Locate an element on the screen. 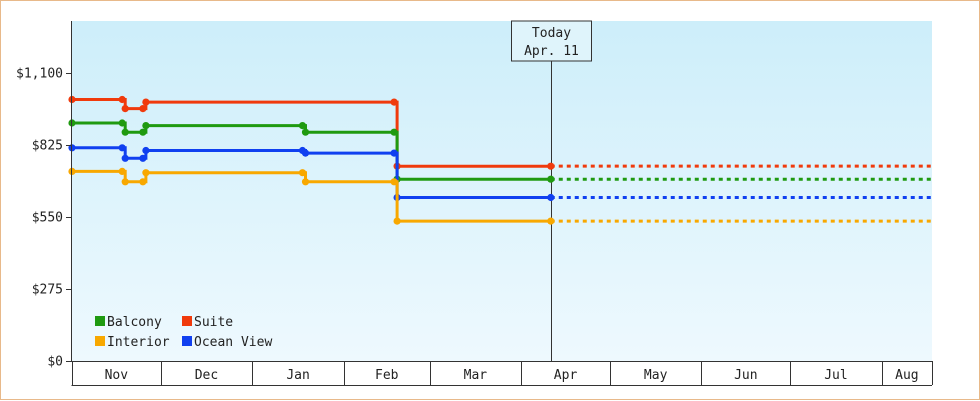  legend-label: Ocean View is located at coordinates (233, 342).